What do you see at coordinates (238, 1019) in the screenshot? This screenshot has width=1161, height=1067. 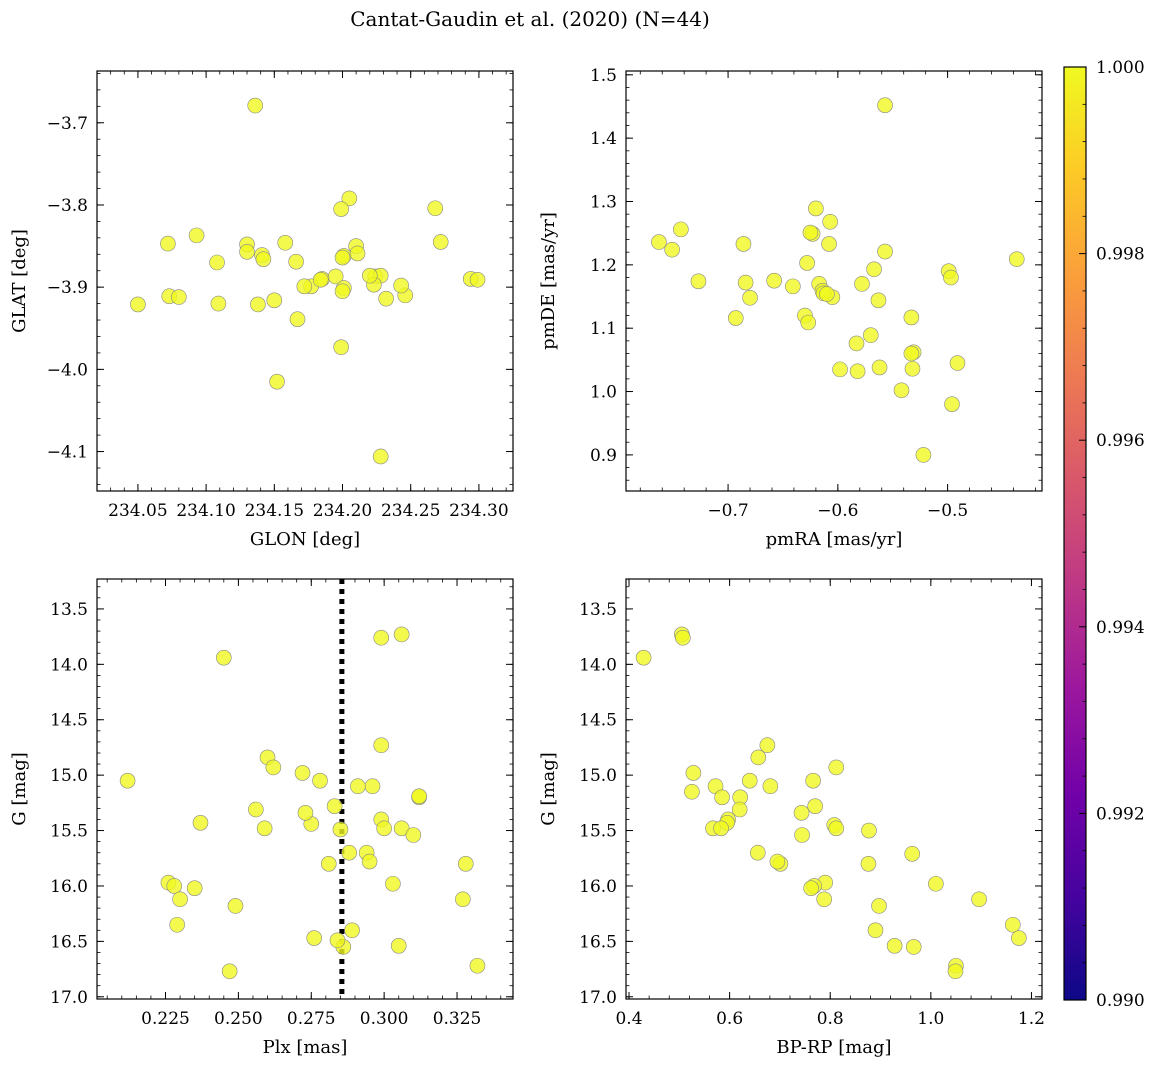 I see `x-tick-label: 0.250` at bounding box center [238, 1019].